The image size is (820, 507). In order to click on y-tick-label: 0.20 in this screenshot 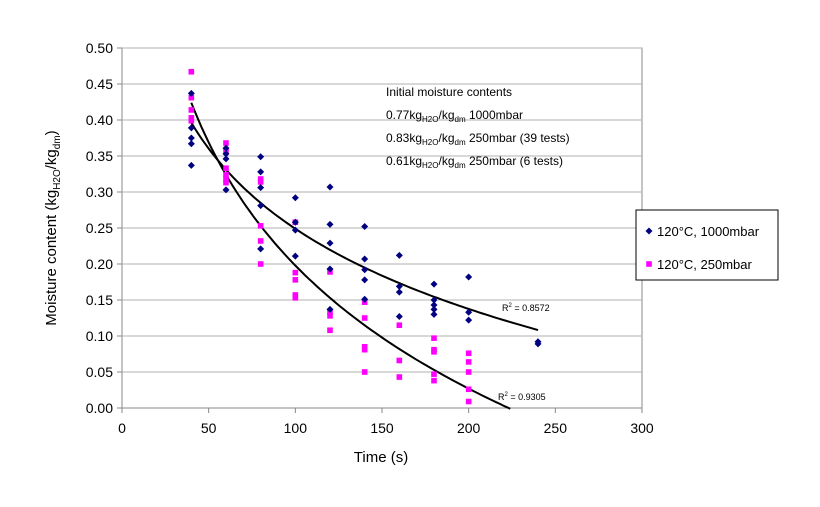, I will do `click(99, 264)`.